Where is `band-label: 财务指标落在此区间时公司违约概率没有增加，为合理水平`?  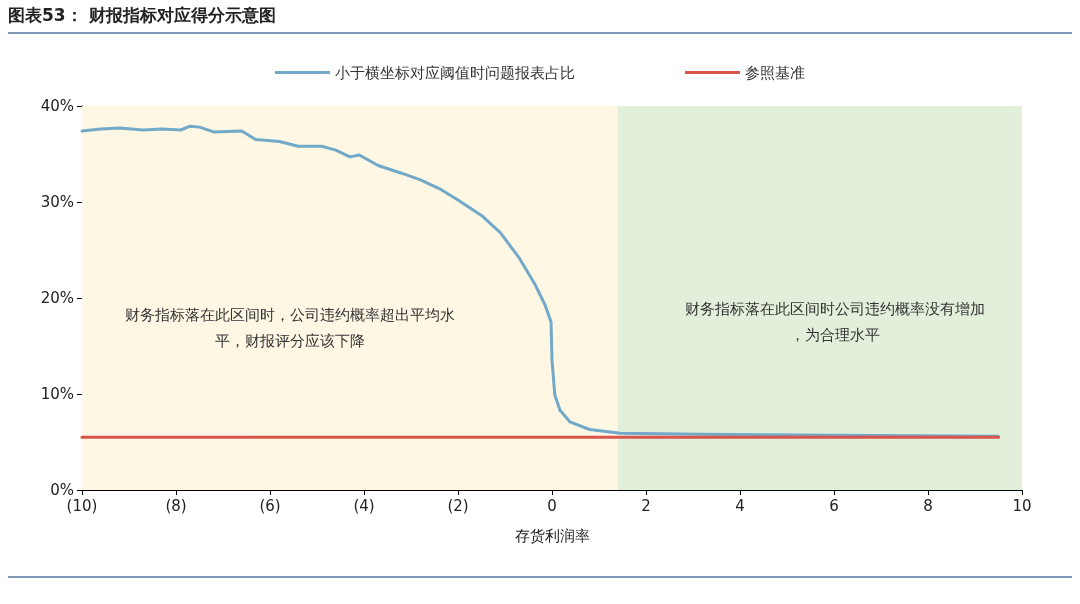
band-label: 财务指标落在此区间时公司违约概率没有增加，为合理水平 is located at coordinates (834, 322).